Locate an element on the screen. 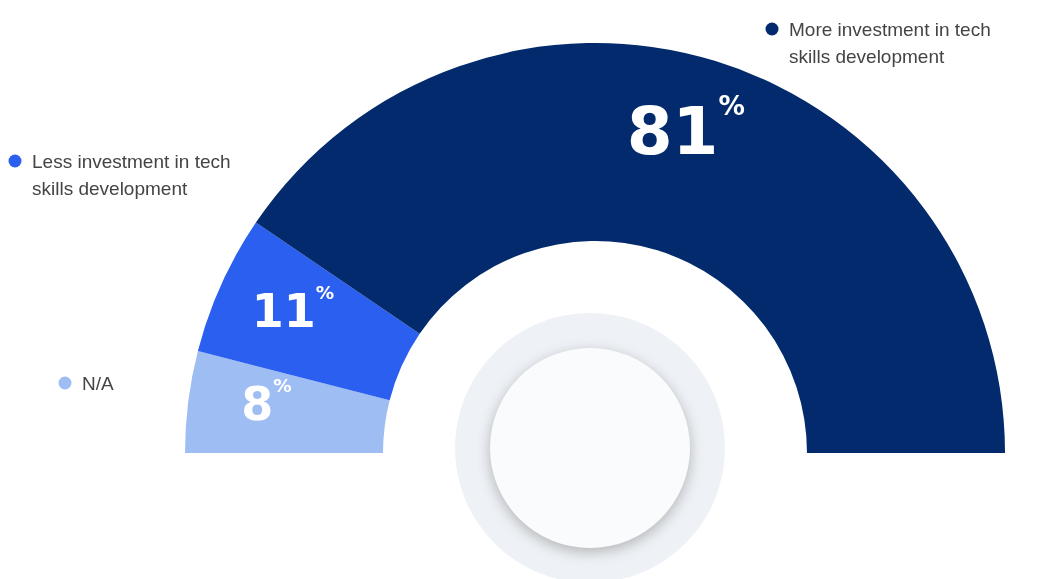 The image size is (1055, 579). data-label: 81$^{%}$ is located at coordinates (686, 130).